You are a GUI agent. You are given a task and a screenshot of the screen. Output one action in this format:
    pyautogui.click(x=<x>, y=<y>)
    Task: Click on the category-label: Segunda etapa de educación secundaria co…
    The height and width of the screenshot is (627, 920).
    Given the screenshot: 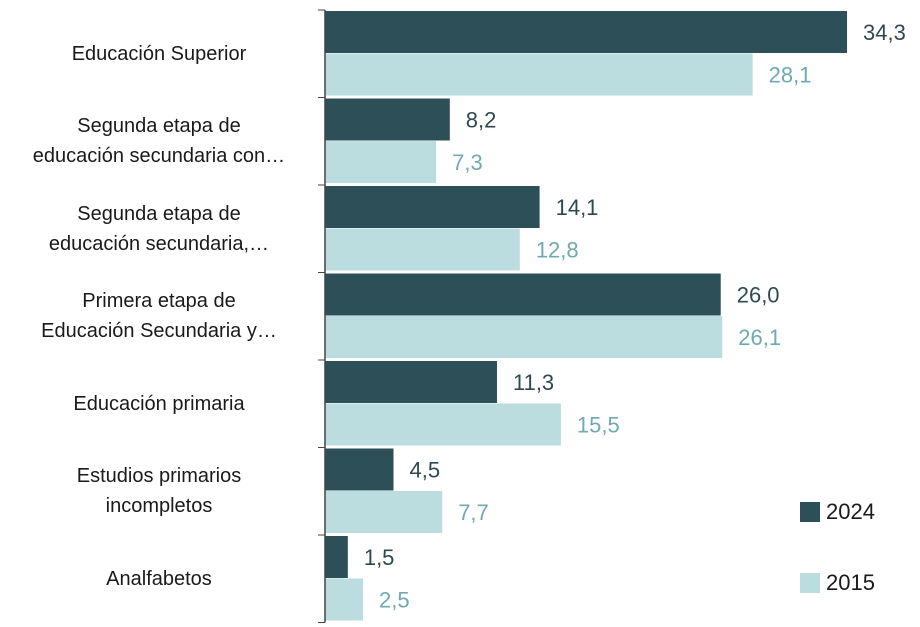 What is the action you would take?
    pyautogui.click(x=159, y=141)
    